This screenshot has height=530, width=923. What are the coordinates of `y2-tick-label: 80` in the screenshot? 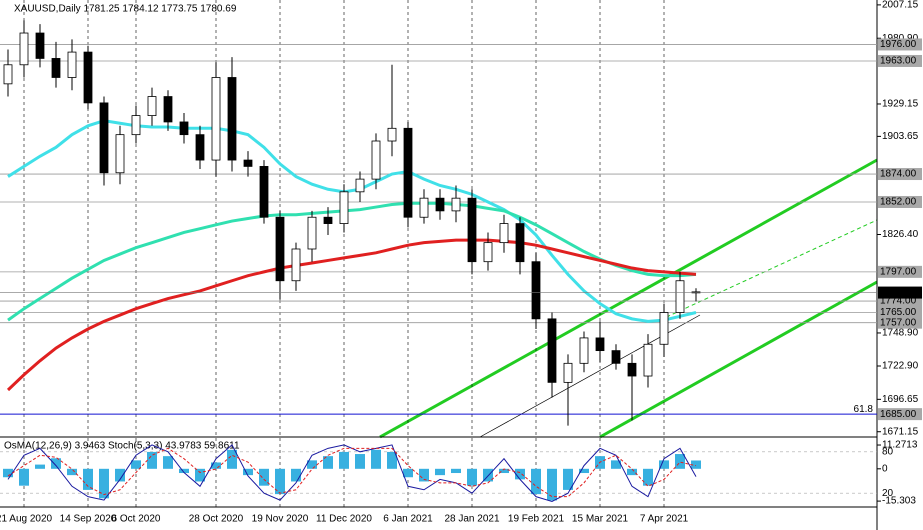 It's located at (888, 451).